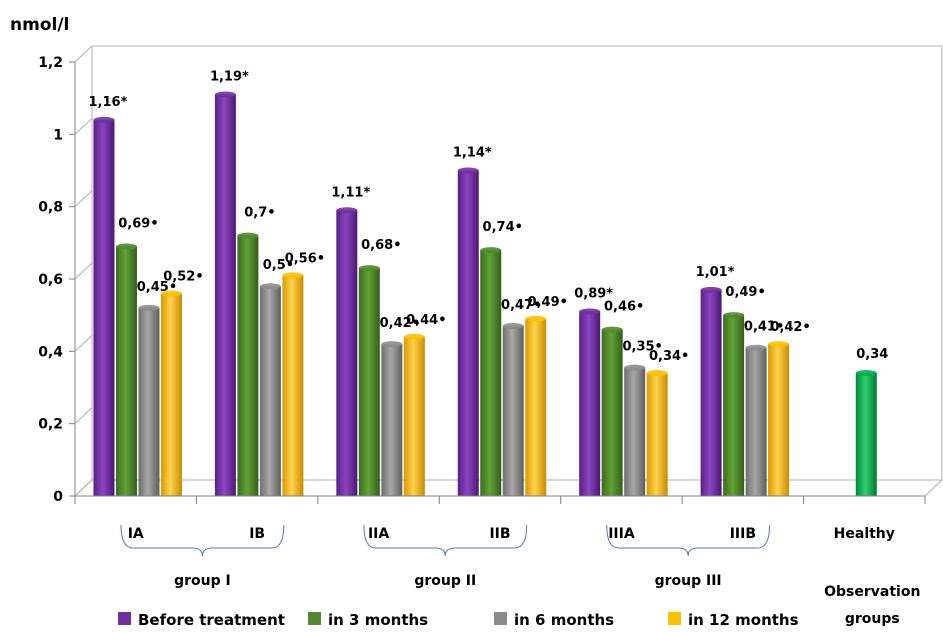 The height and width of the screenshot is (632, 943). What do you see at coordinates (65, 275) in the screenshot?
I see `y-axis: 0 0,2 0,4 0,6 0,8 1 1,2` at bounding box center [65, 275].